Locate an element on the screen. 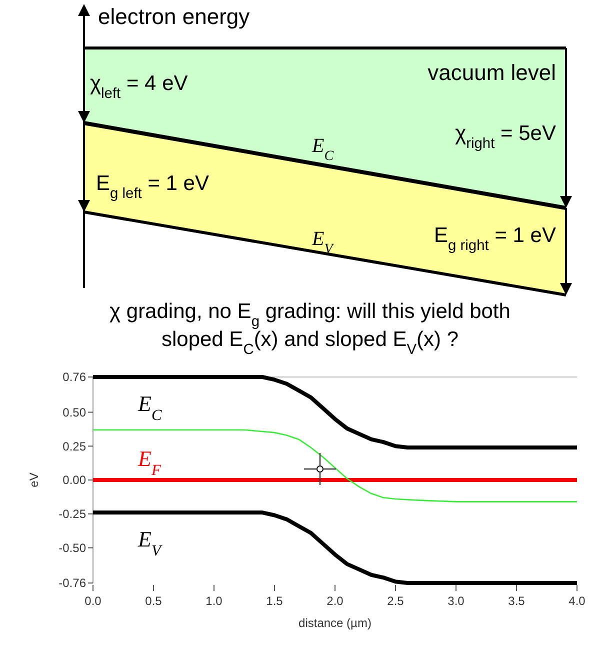 The width and height of the screenshot is (590, 652). x-tick-label: 2.5 is located at coordinates (395, 601).